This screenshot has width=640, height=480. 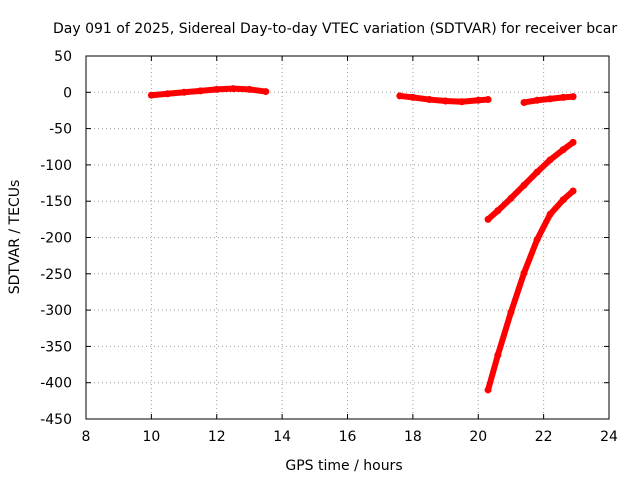 I want to click on x-tick-label: 14, so click(x=282, y=437).